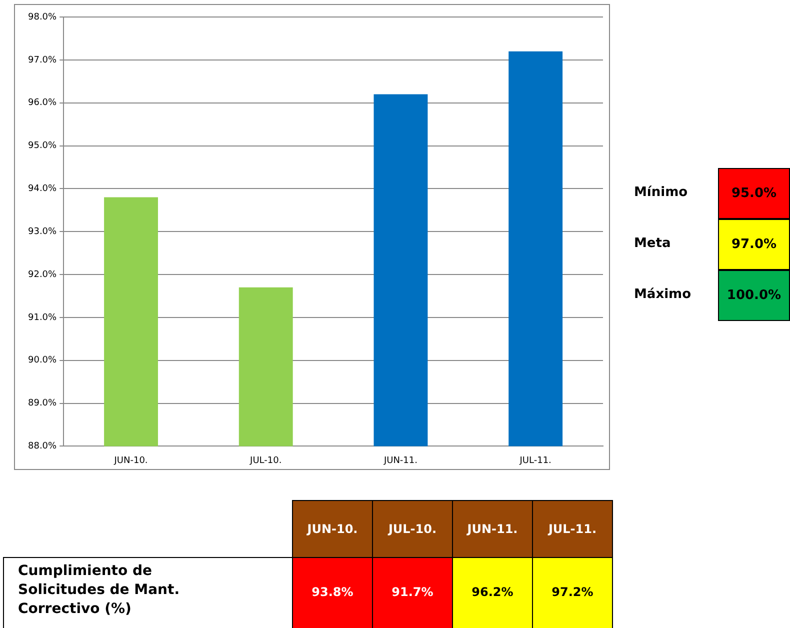  Describe the element at coordinates (661, 192) in the screenshot. I see `text: Mínimo` at that location.